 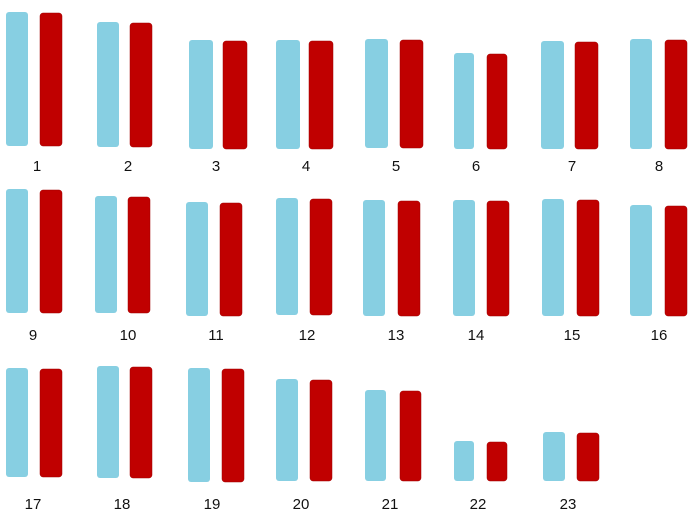 What do you see at coordinates (572, 166) in the screenshot?
I see `pair-label: 7` at bounding box center [572, 166].